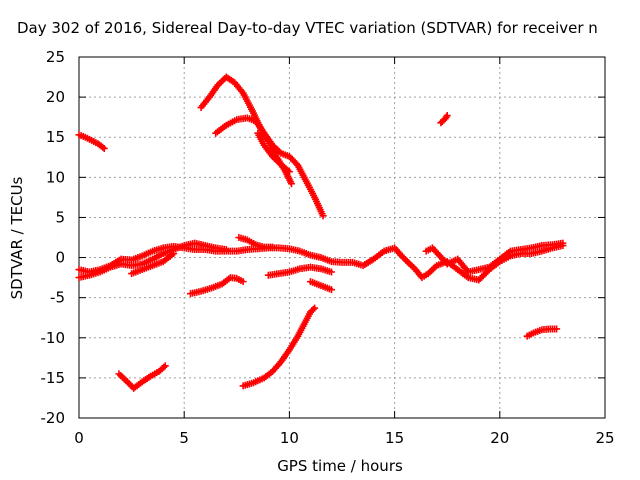  What do you see at coordinates (53, 418) in the screenshot?
I see `y-tick-label: -20` at bounding box center [53, 418].